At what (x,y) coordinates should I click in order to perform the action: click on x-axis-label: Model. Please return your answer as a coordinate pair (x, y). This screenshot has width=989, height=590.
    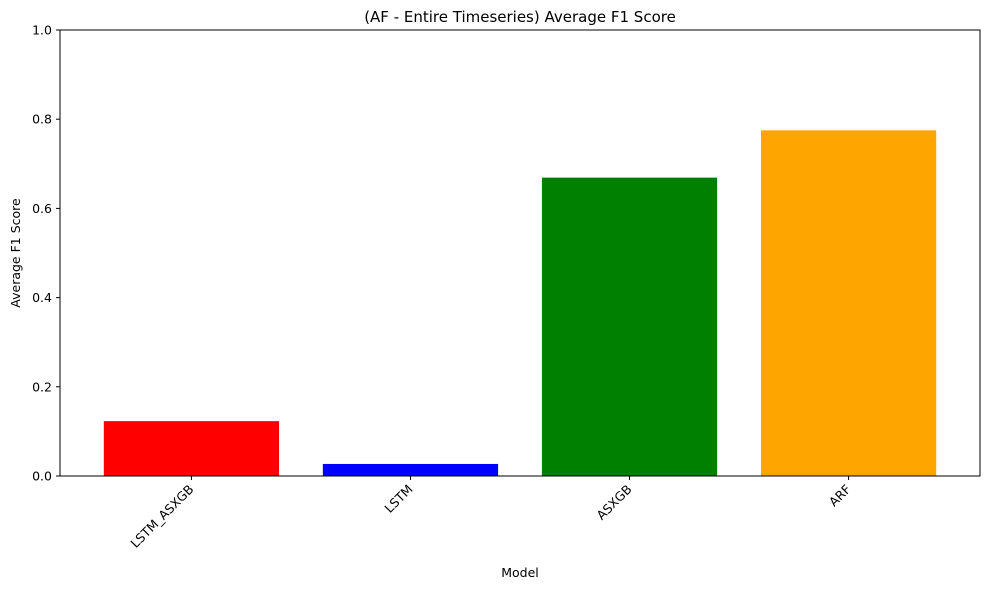
    Looking at the image, I should click on (520, 572).